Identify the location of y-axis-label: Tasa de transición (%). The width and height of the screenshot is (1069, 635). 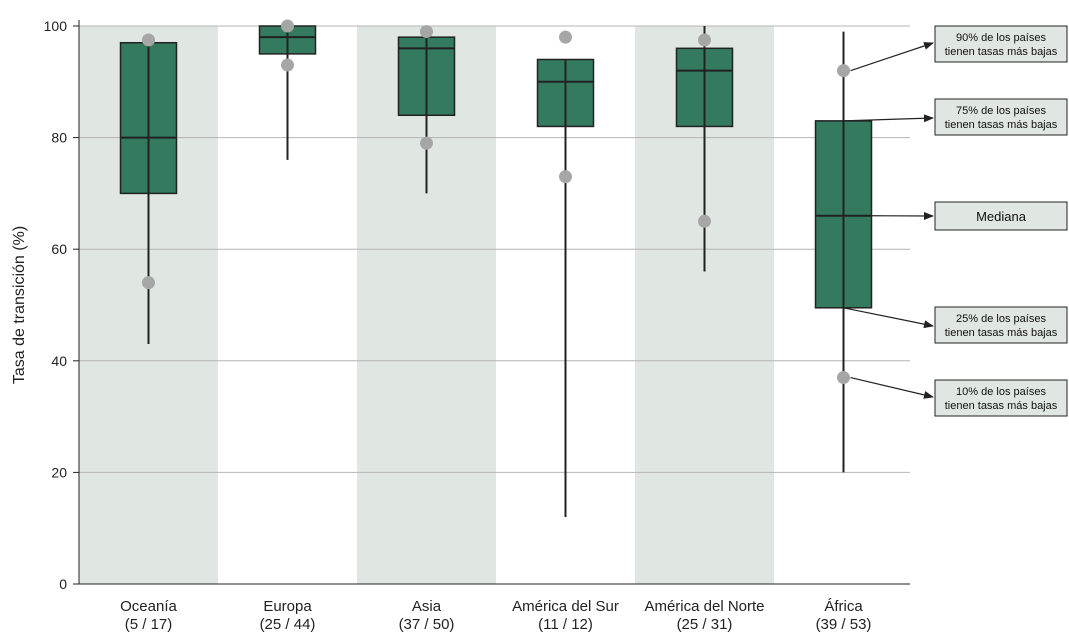
(19, 305).